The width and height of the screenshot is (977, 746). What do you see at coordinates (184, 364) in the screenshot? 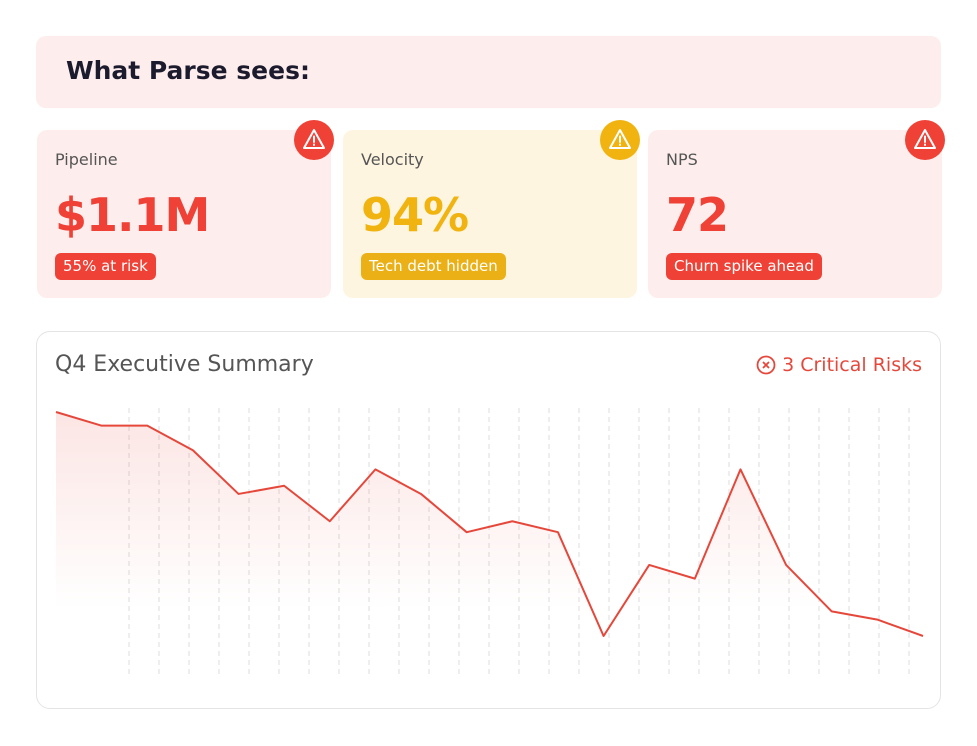
I see `chart-title: Q4 Executive Summary` at bounding box center [184, 364].